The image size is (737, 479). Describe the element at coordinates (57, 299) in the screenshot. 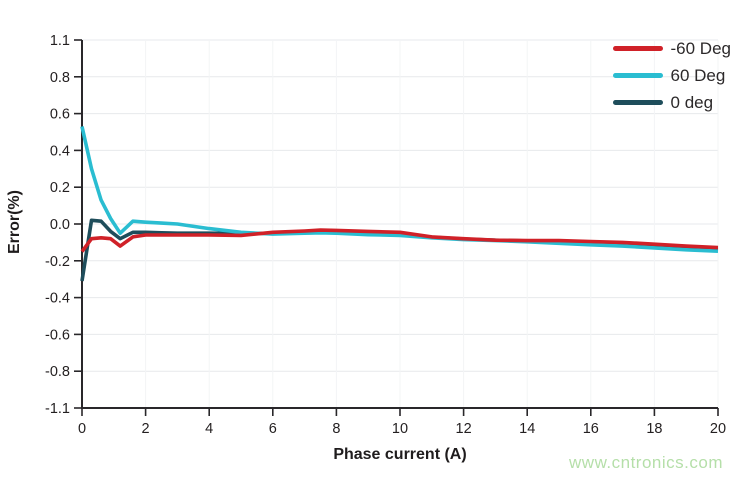

I see `y-tick-label: -0.4` at that location.